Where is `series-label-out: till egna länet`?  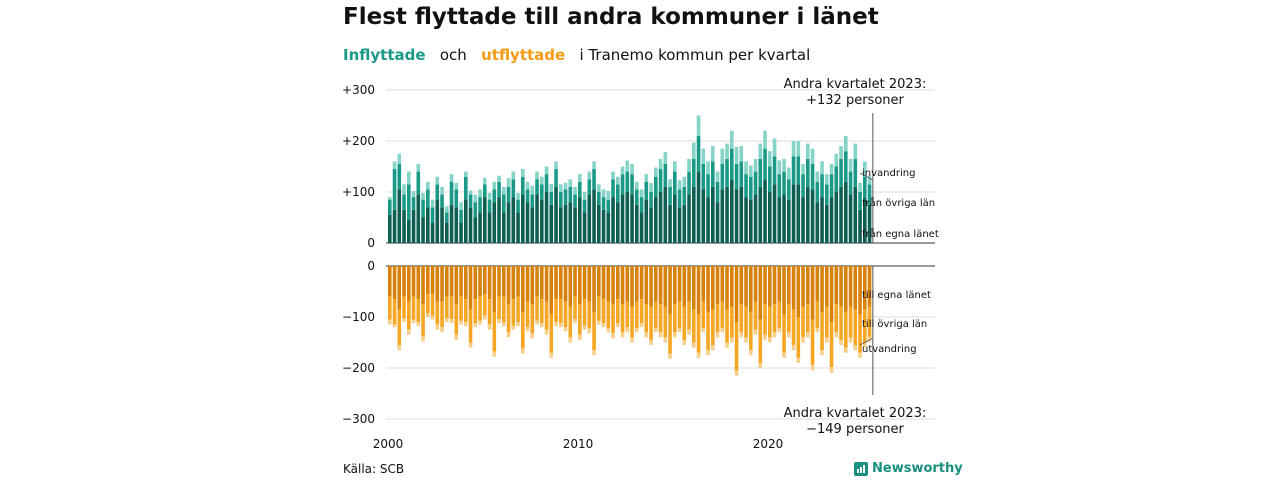 series-label-out: till egna länet is located at coordinates (896, 295).